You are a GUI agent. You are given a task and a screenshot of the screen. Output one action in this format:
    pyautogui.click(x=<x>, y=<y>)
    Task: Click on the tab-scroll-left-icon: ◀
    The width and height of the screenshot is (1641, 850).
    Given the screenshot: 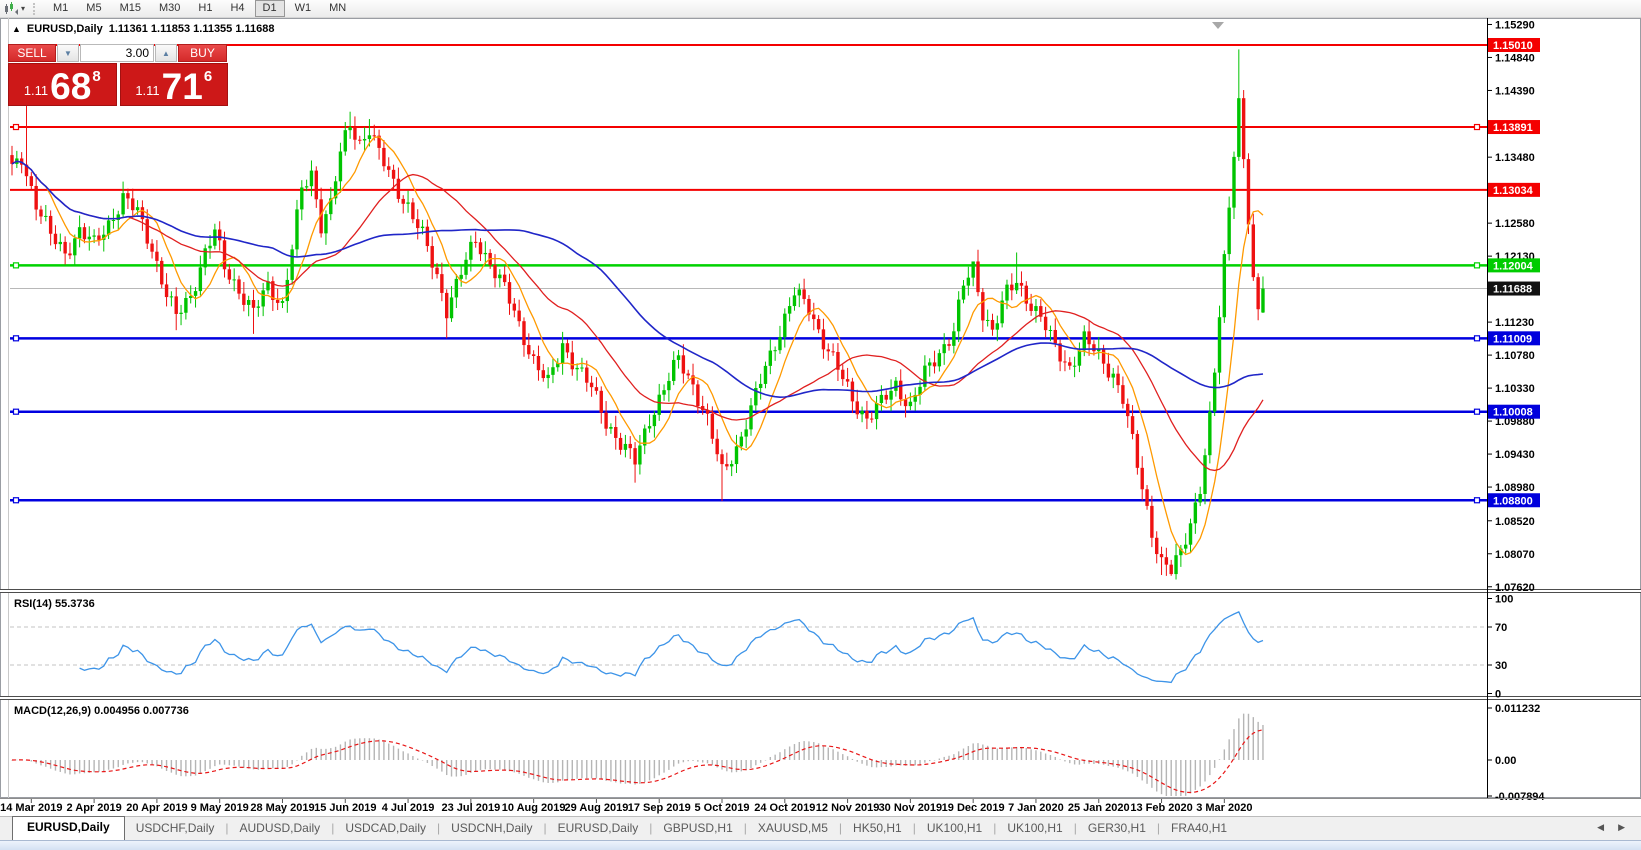 What is the action you would take?
    pyautogui.click(x=1601, y=827)
    